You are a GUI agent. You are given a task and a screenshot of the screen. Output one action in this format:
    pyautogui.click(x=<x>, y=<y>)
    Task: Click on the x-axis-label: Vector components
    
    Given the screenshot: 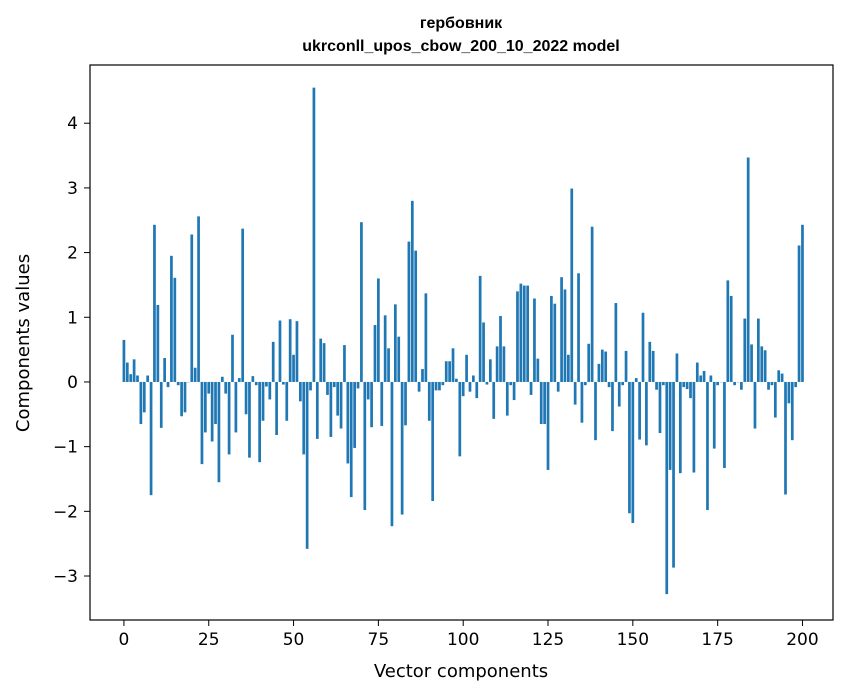 What is the action you would take?
    pyautogui.click(x=461, y=671)
    